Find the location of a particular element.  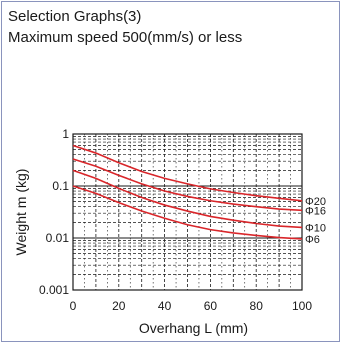

x-tick-label: 100 is located at coordinates (302, 306).